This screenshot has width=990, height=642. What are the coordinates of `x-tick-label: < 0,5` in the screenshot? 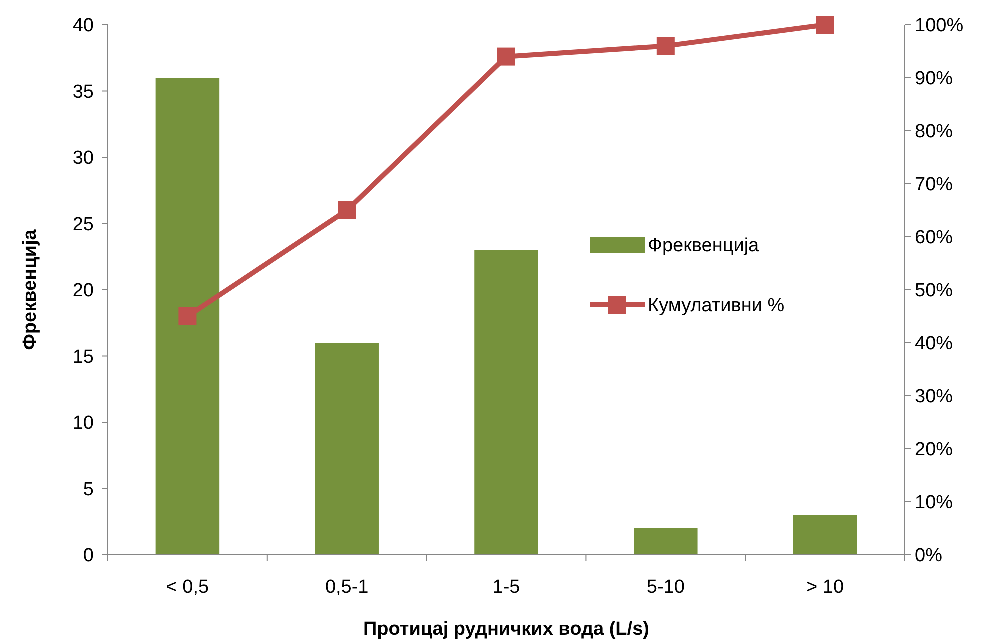 It's located at (188, 587).